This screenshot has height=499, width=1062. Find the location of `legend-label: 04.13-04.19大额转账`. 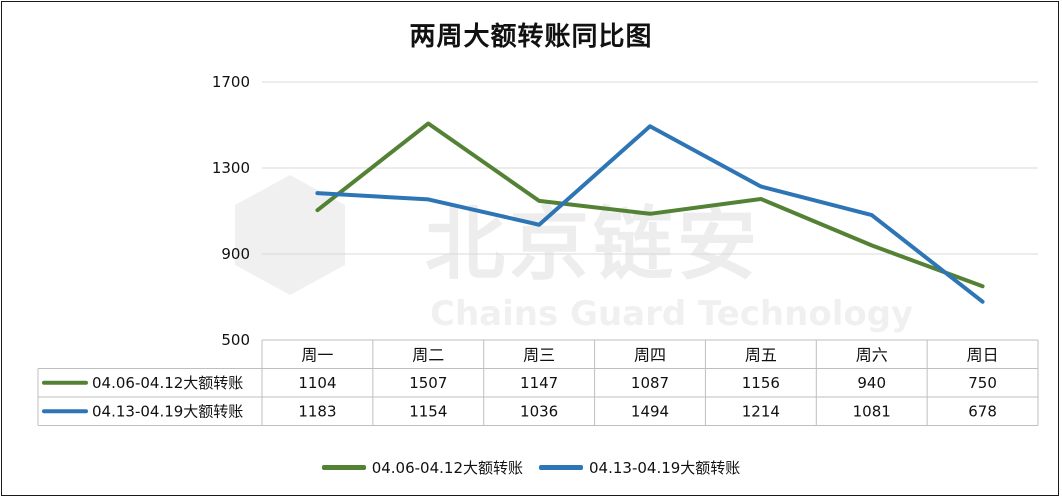

legend-label: 04.13-04.19大额转账 is located at coordinates (665, 467).